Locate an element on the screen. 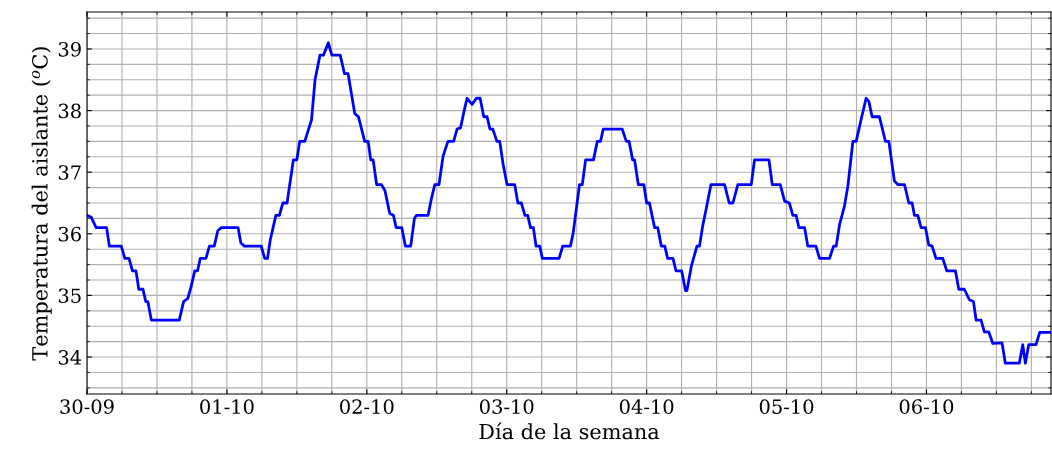 The height and width of the screenshot is (457, 1052). x-tick-label: 02-10 is located at coordinates (367, 406).